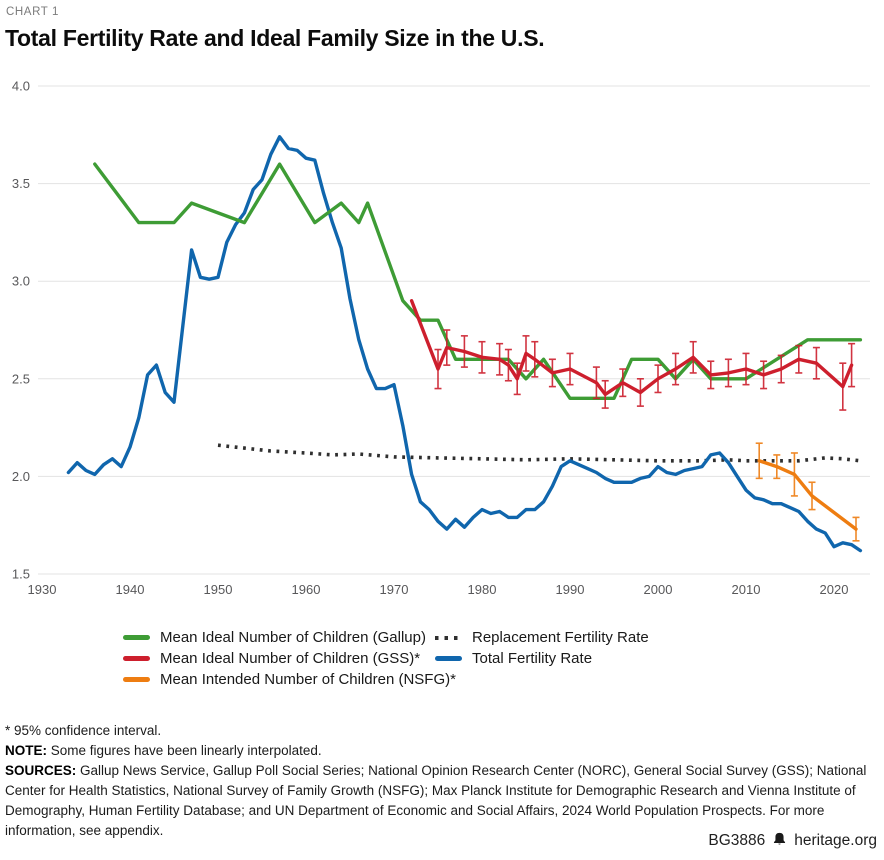 Image resolution: width=884 pixels, height=860 pixels. Describe the element at coordinates (130, 589) in the screenshot. I see `x-axis-tick-label: 1940` at that location.